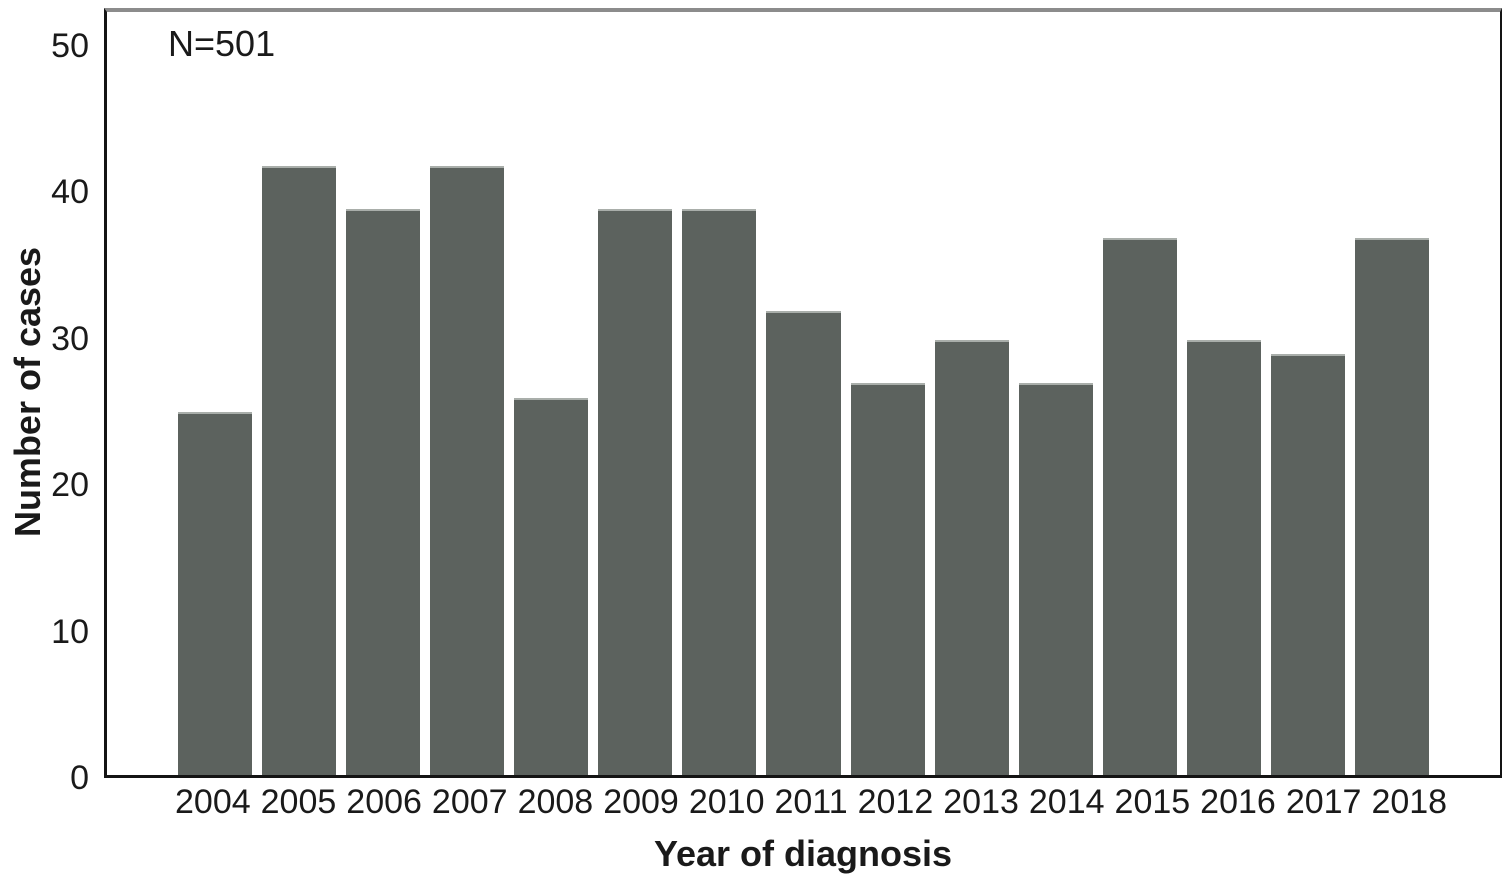 The height and width of the screenshot is (887, 1508). Describe the element at coordinates (811, 802) in the screenshot. I see `x-tick-label: 2011` at that location.